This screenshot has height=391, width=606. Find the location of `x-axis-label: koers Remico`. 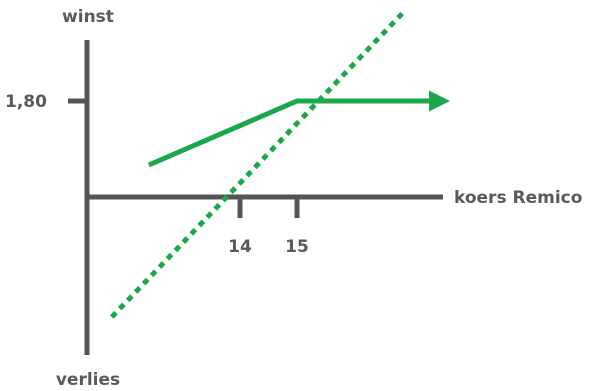

x-axis-label: koers Remico is located at coordinates (518, 198).